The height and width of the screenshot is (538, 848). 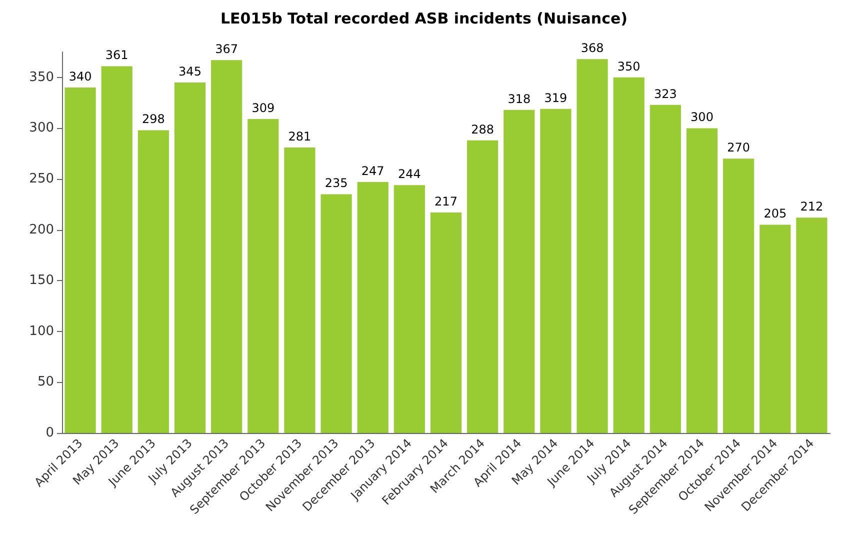 What do you see at coordinates (592, 48) in the screenshot?
I see `data-label: 368` at bounding box center [592, 48].